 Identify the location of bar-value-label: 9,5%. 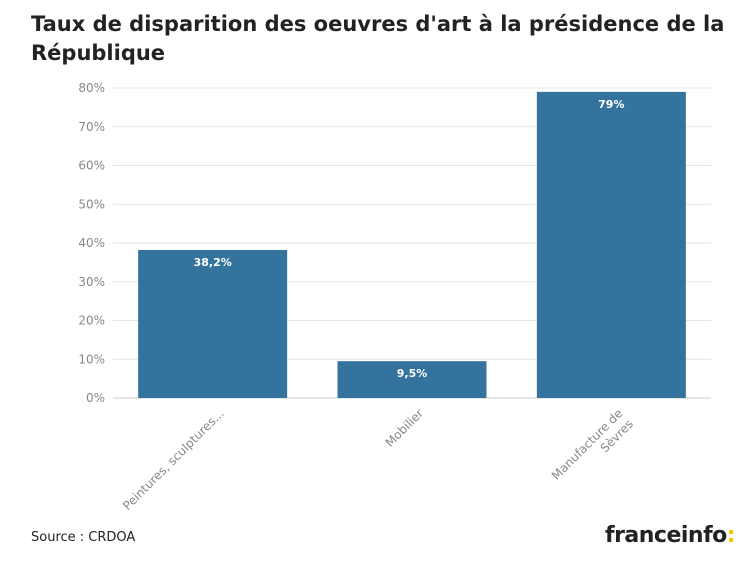
(412, 373).